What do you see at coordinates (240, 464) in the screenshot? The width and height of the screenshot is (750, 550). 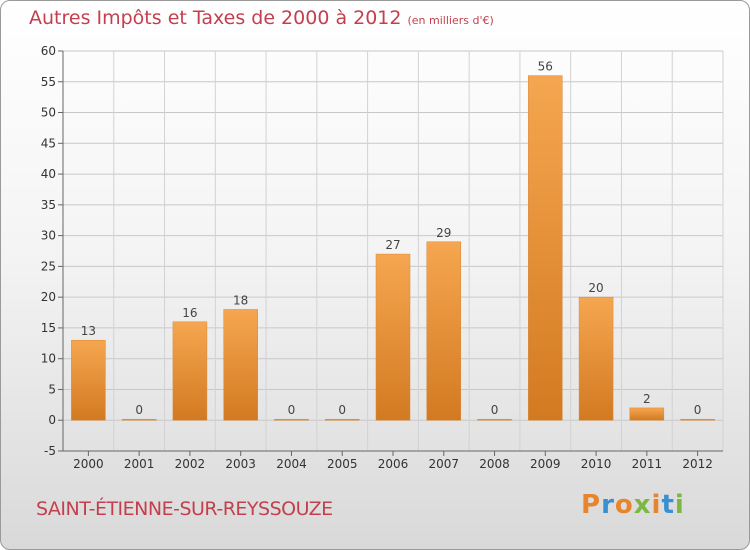 I see `x-tick-label: 2003` at bounding box center [240, 464].